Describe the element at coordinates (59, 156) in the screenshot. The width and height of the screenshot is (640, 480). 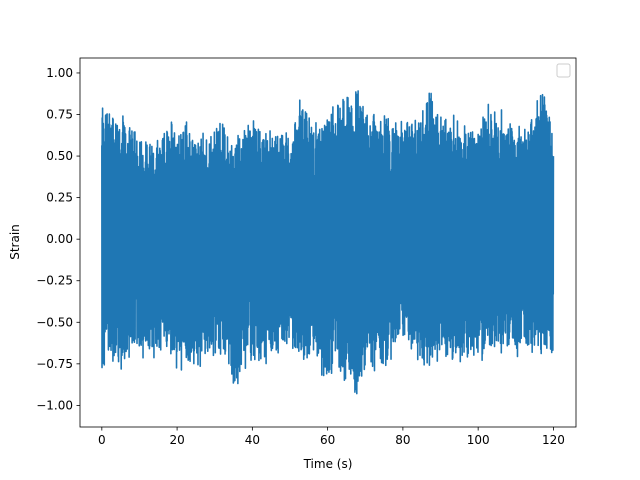
I see `y-tick-label: 0.50` at that location.